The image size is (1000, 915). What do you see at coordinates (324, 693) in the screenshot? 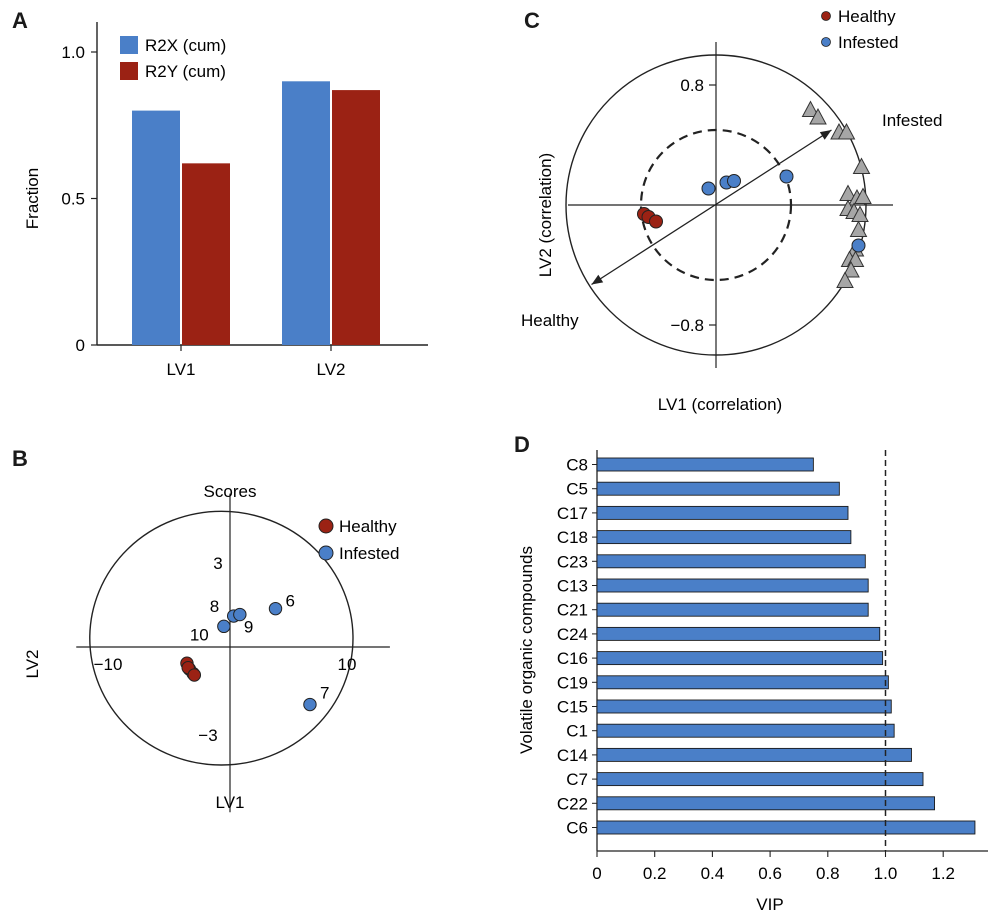
I see `point-label: 7` at bounding box center [324, 693].